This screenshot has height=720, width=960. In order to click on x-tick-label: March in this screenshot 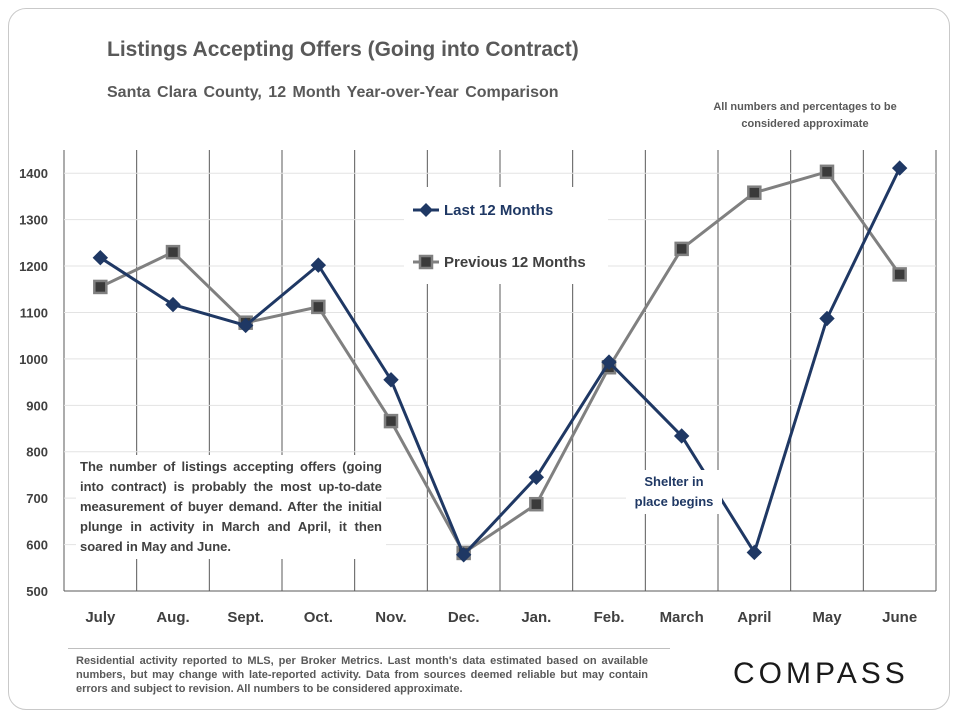, I will do `click(682, 617)`.